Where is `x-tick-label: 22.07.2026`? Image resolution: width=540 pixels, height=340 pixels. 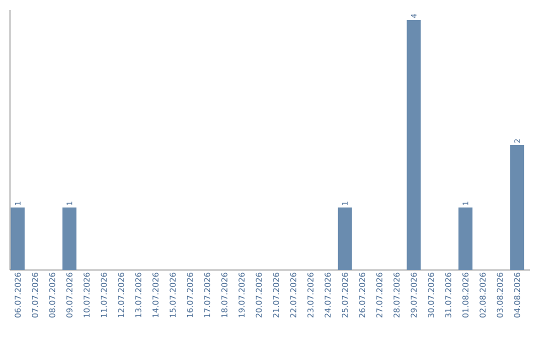
x-tick-label: 22.07.2026 is located at coordinates (293, 295).